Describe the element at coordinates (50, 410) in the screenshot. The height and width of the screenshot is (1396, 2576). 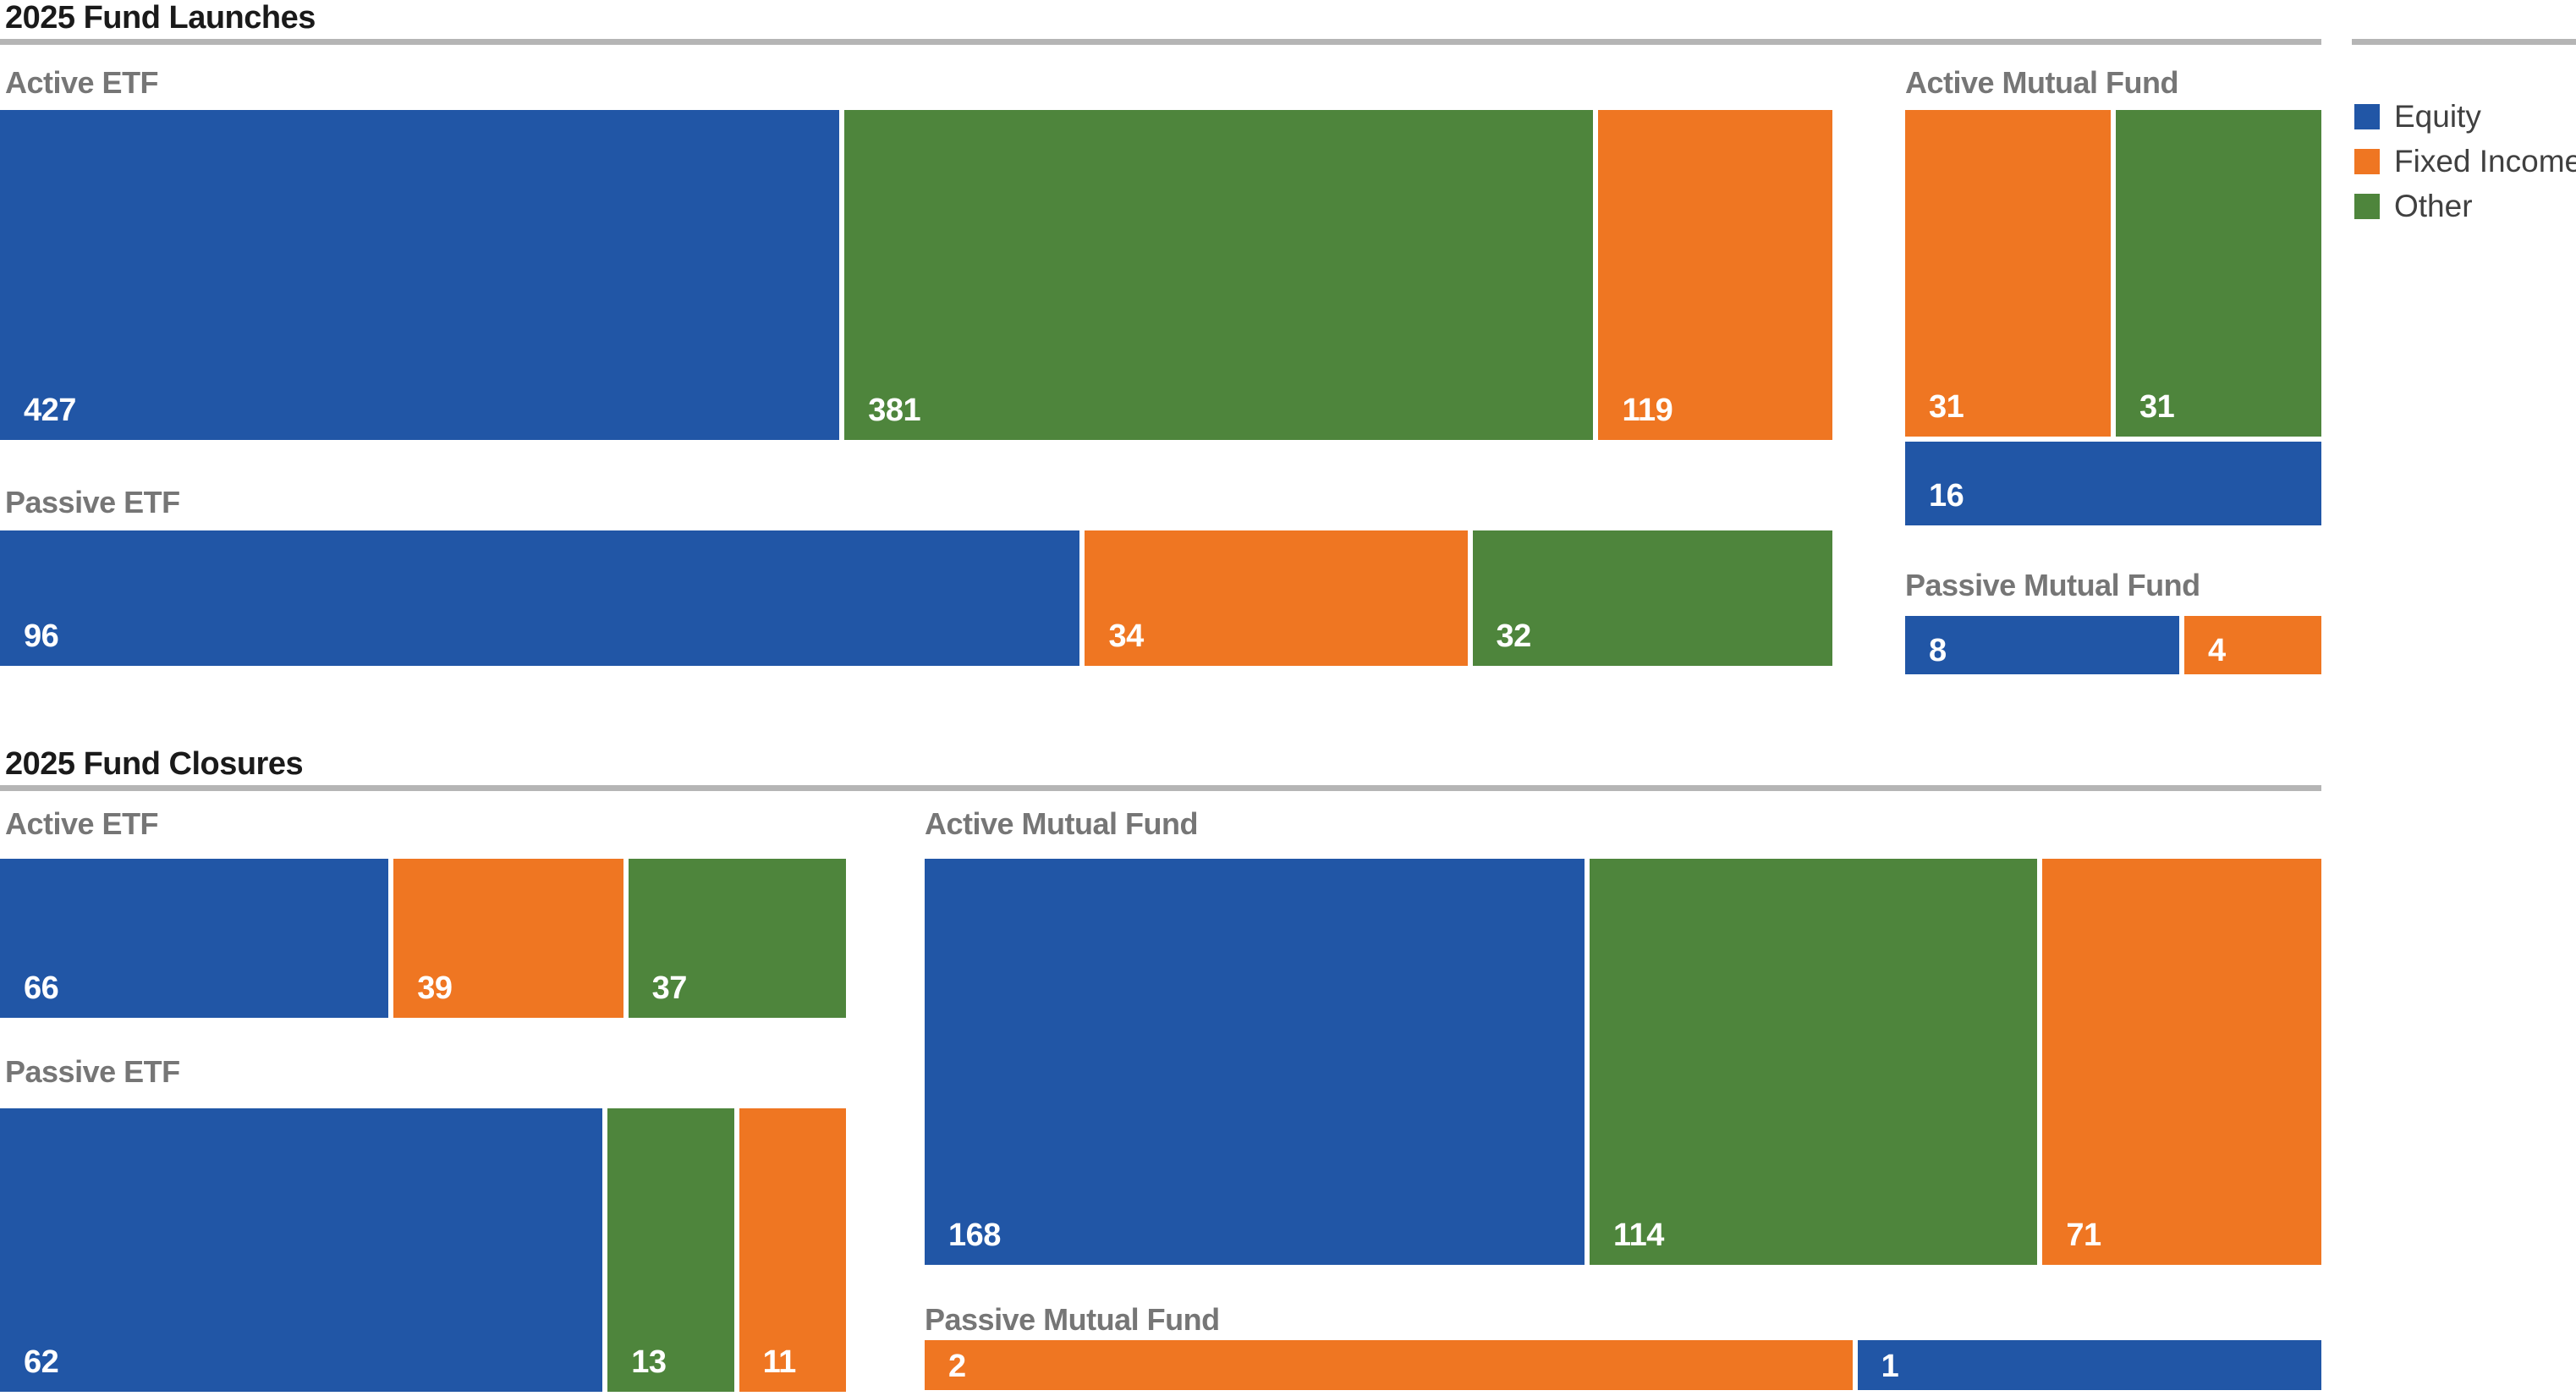
I see `segment-value-label: 427` at that location.